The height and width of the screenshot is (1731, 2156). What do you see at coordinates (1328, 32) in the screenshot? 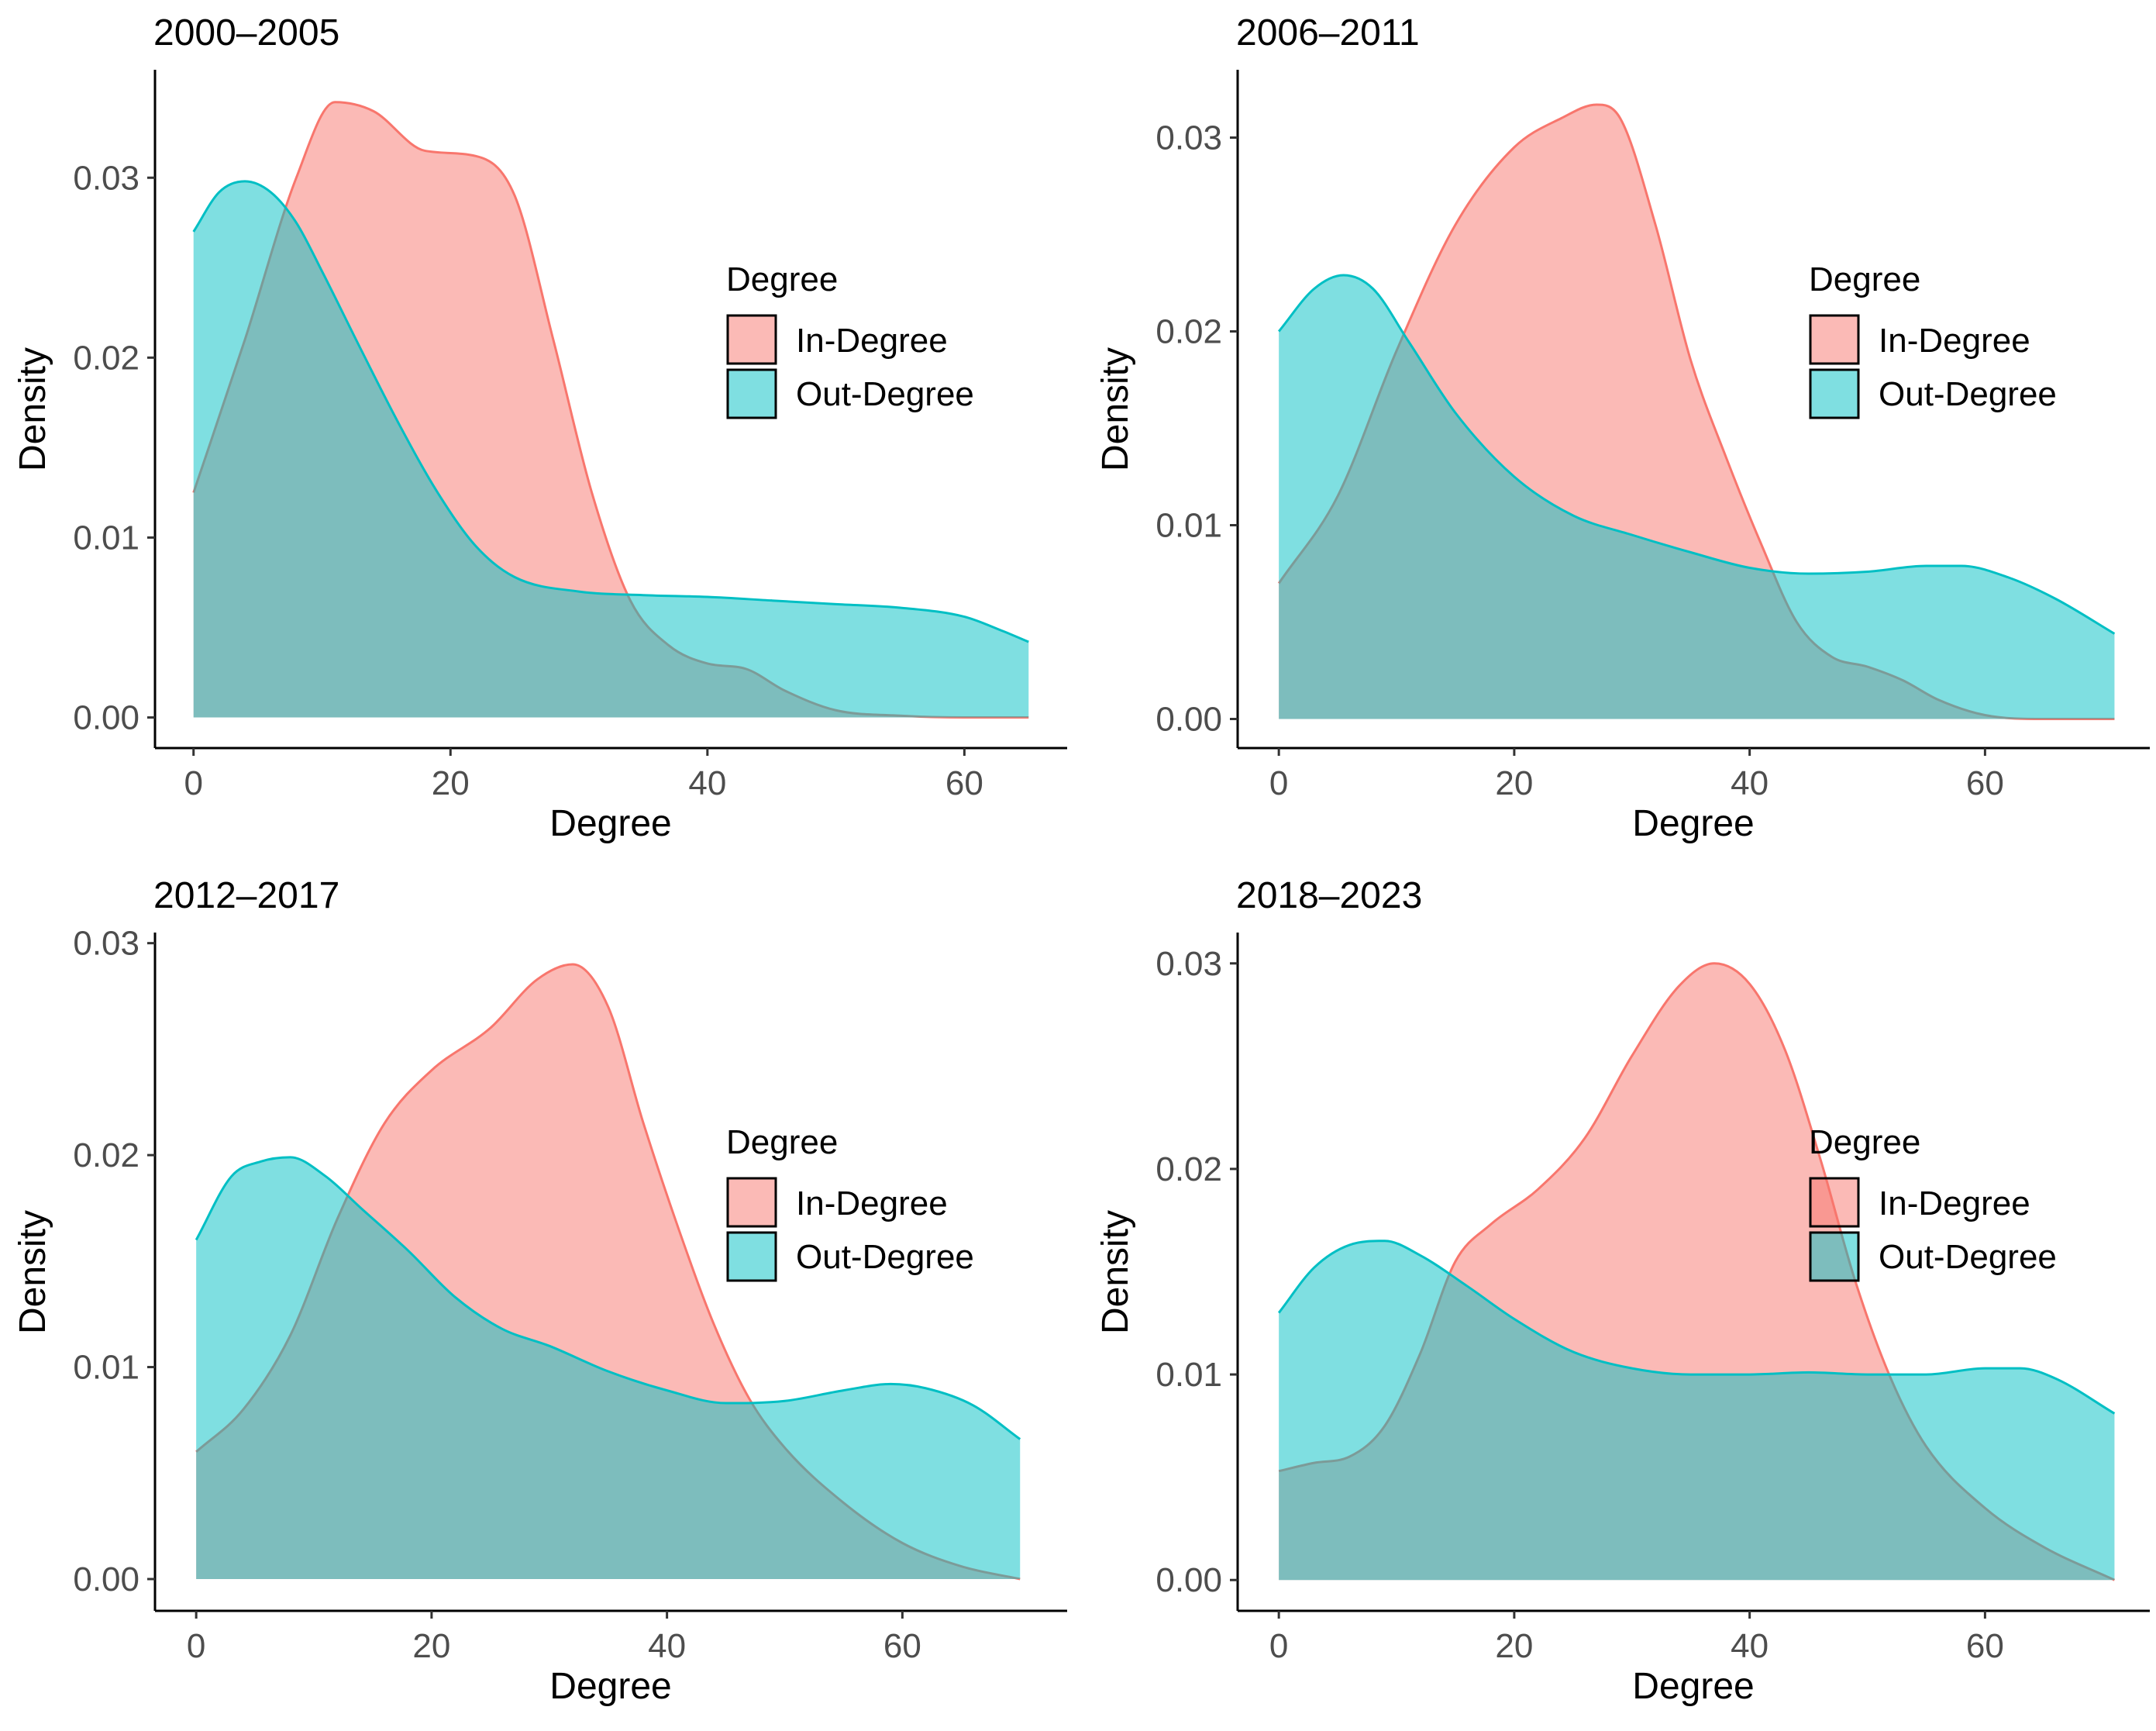
I see `panel-title: 2006–2011` at bounding box center [1328, 32].